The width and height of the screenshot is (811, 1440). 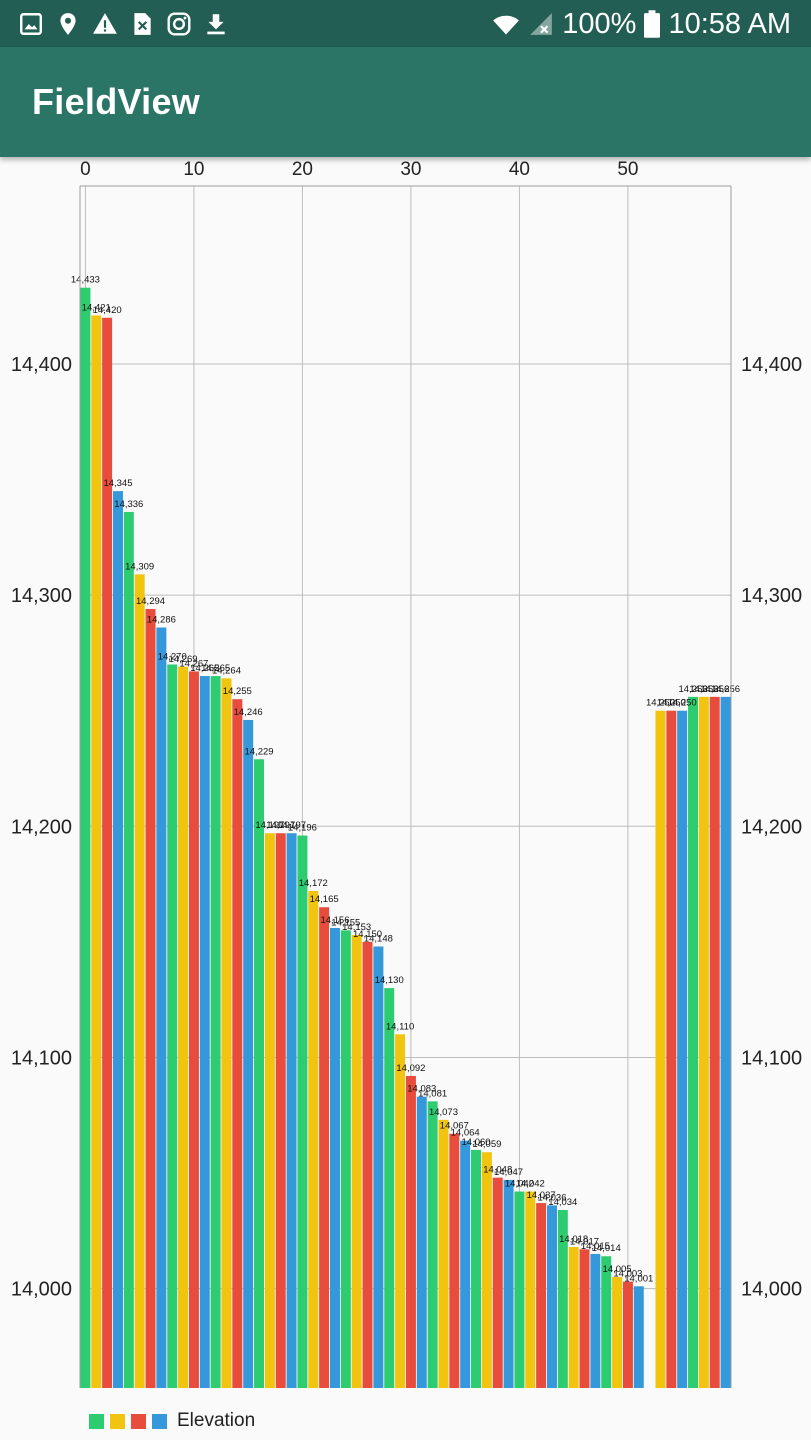 I want to click on y-tick-label-right: 14,000, so click(x=771, y=1290).